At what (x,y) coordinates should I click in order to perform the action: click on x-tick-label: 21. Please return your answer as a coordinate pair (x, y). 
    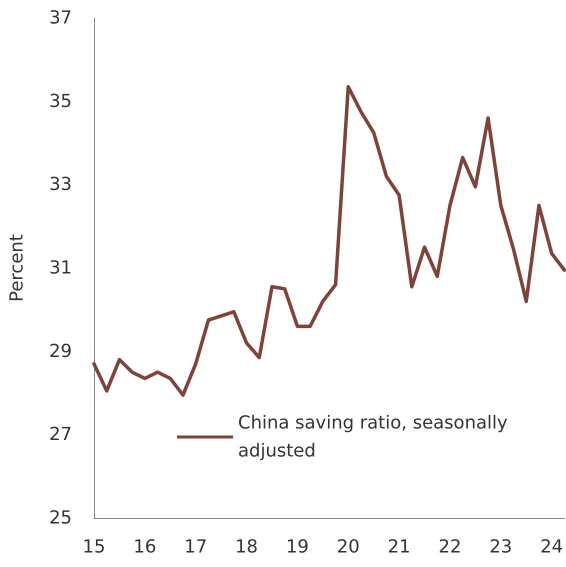
    Looking at the image, I should click on (399, 547).